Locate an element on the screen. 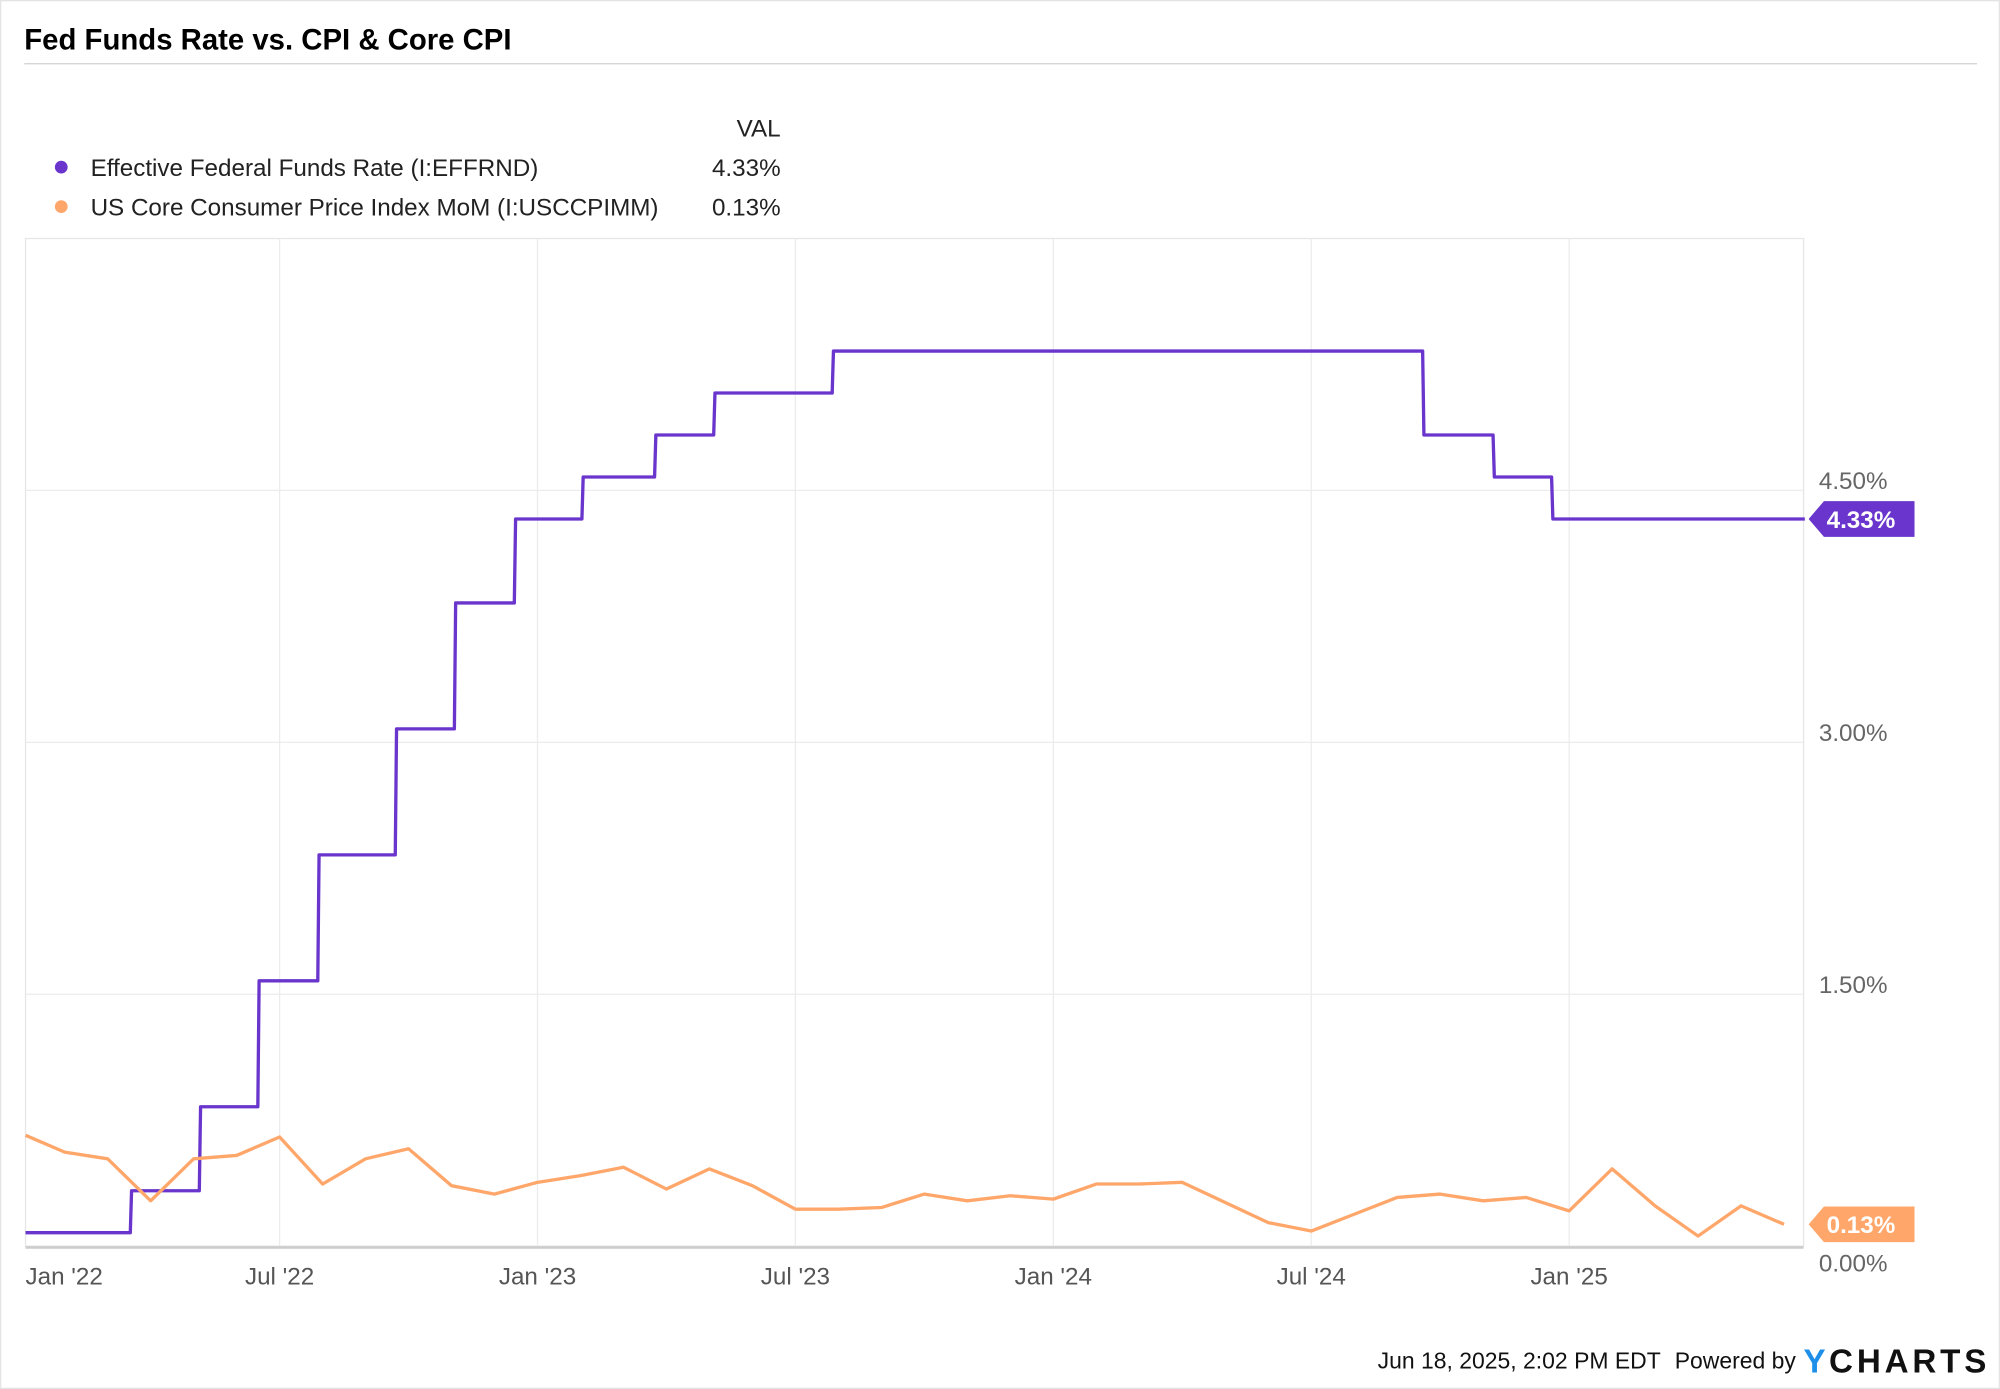 The image size is (2000, 1389). ycharts-logo: Y CHARTS is located at coordinates (1897, 1361).